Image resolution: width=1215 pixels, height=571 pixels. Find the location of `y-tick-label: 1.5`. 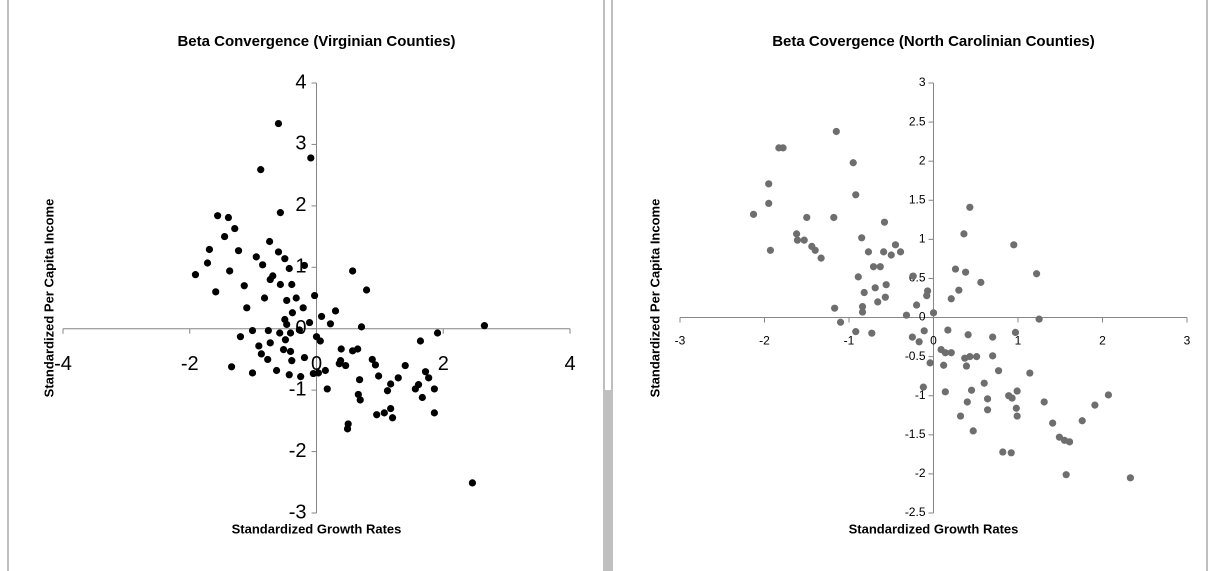

y-tick-label: 1.5 is located at coordinates (917, 199).